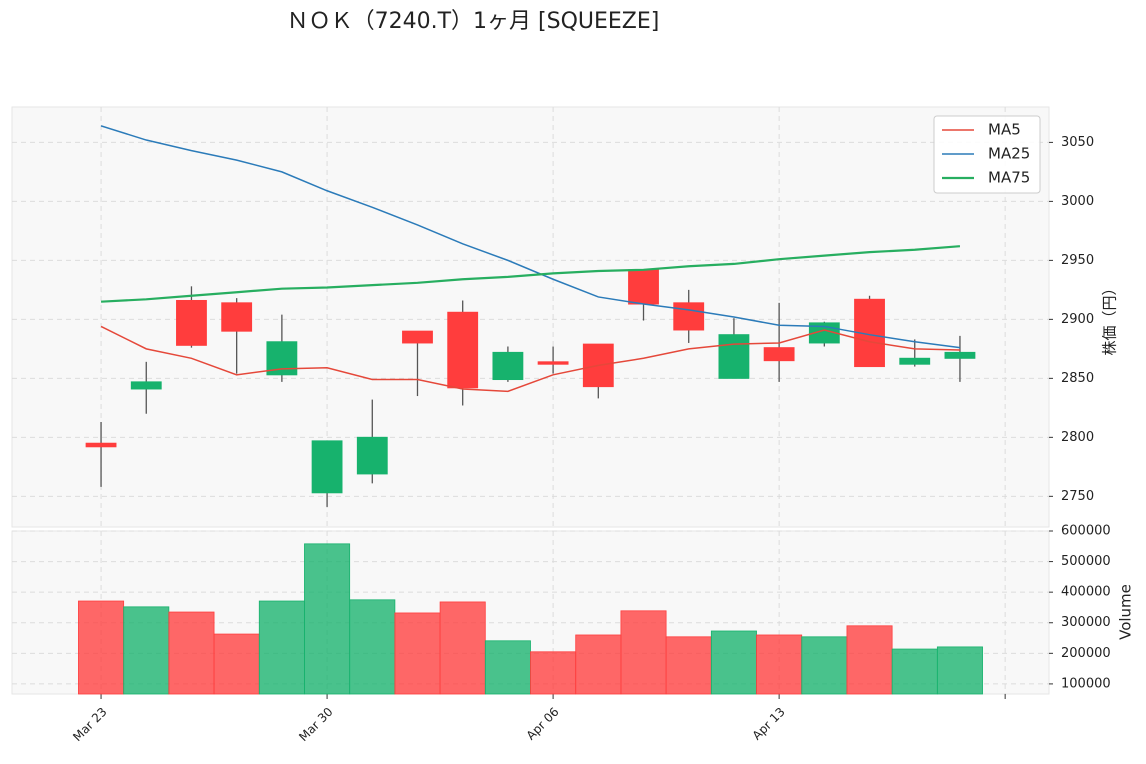  Describe the element at coordinates (1077, 378) in the screenshot. I see `y-tick-label: 2850` at that location.